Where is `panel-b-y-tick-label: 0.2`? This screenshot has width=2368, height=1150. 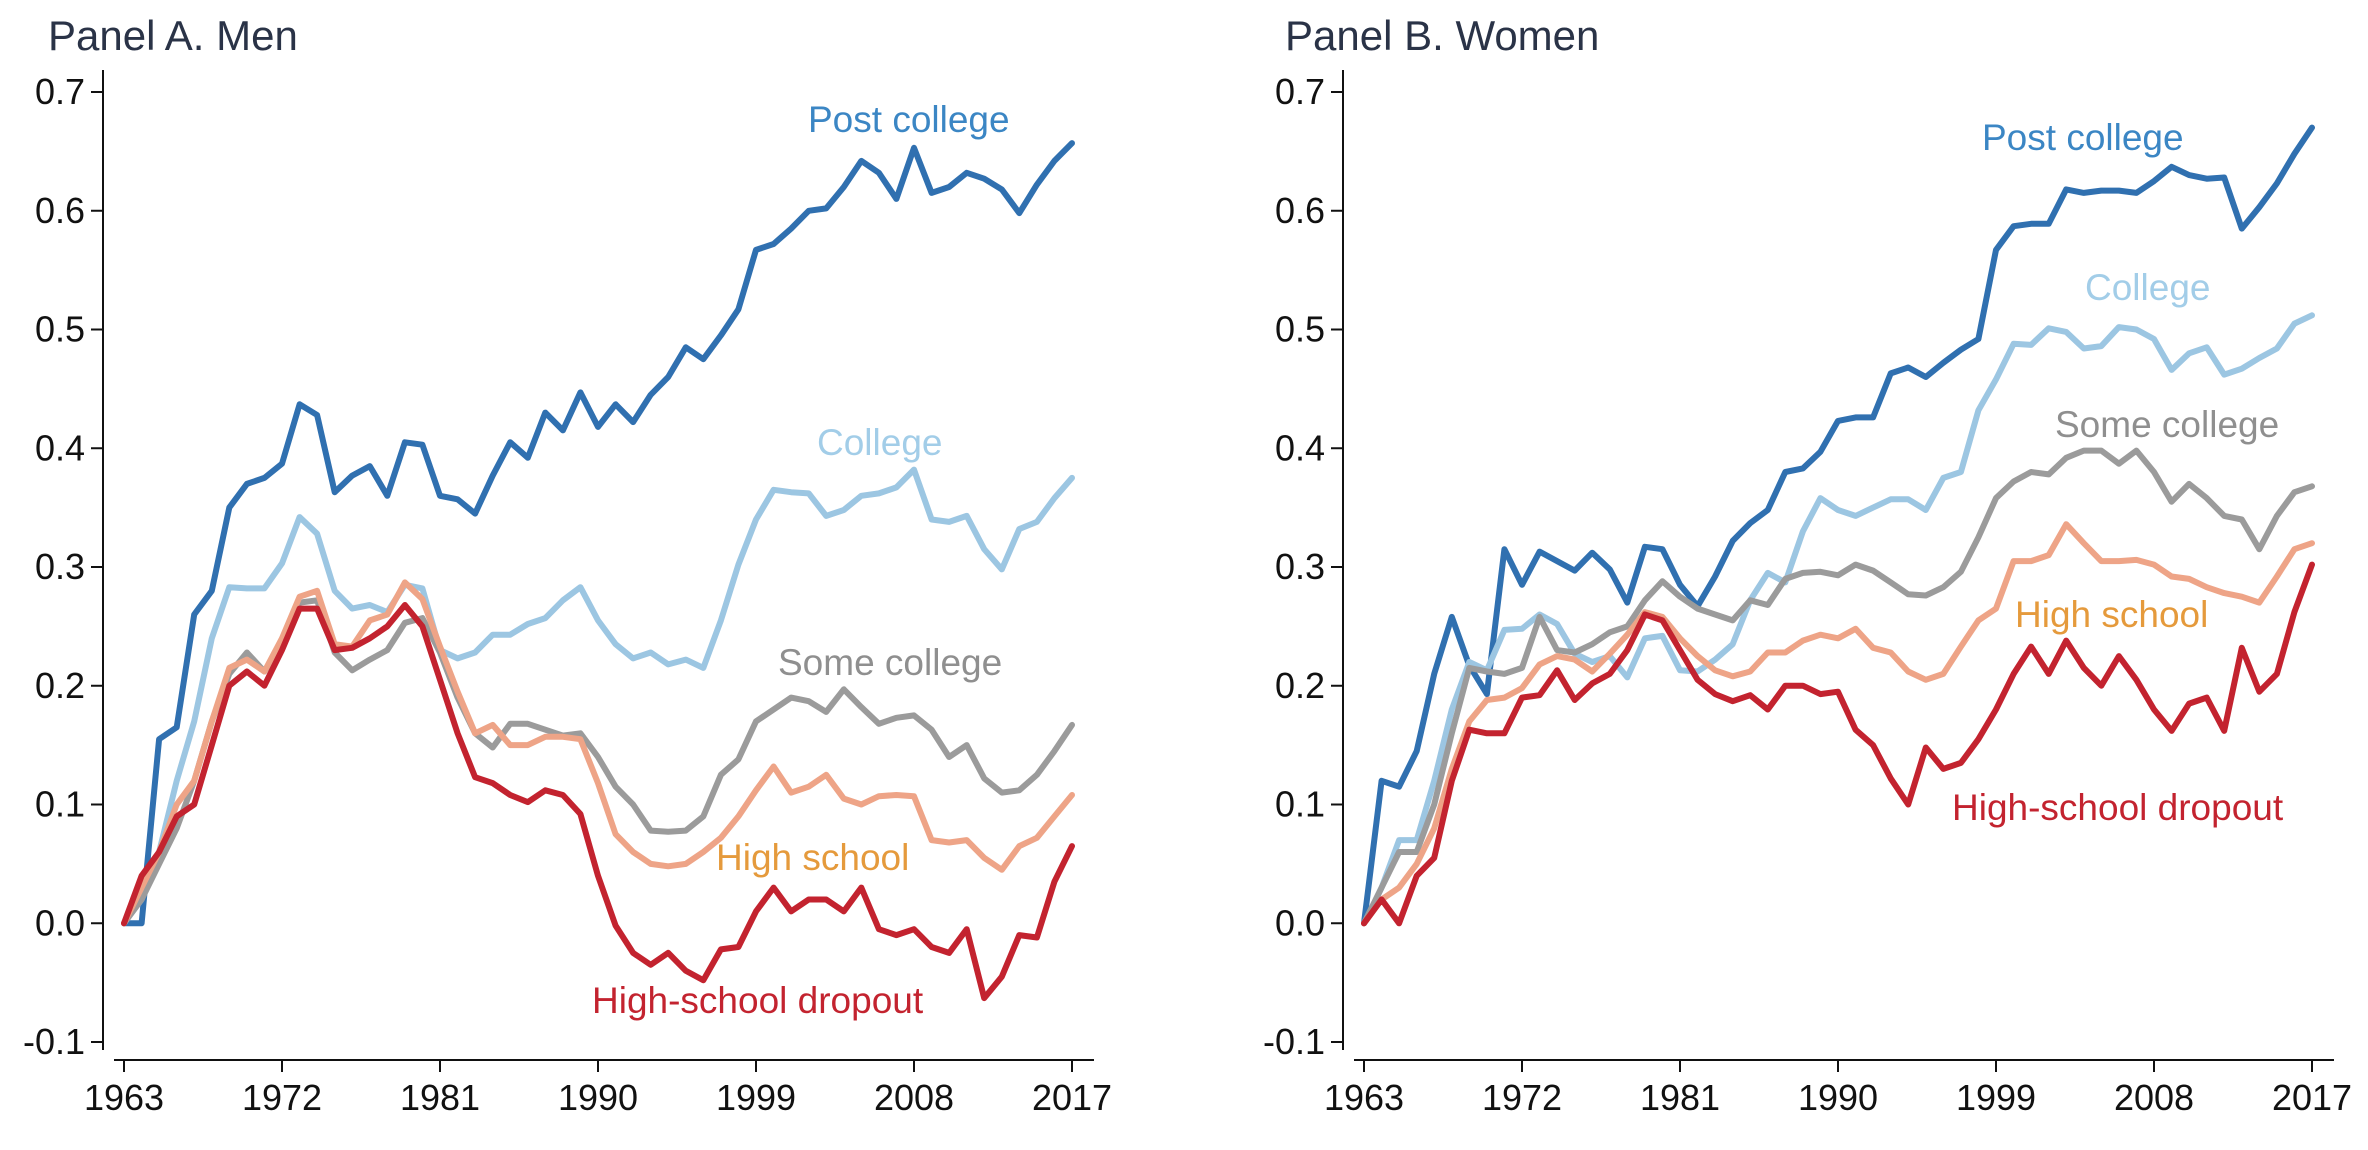
panel-b-y-tick-label: 0.2 is located at coordinates (1300, 685).